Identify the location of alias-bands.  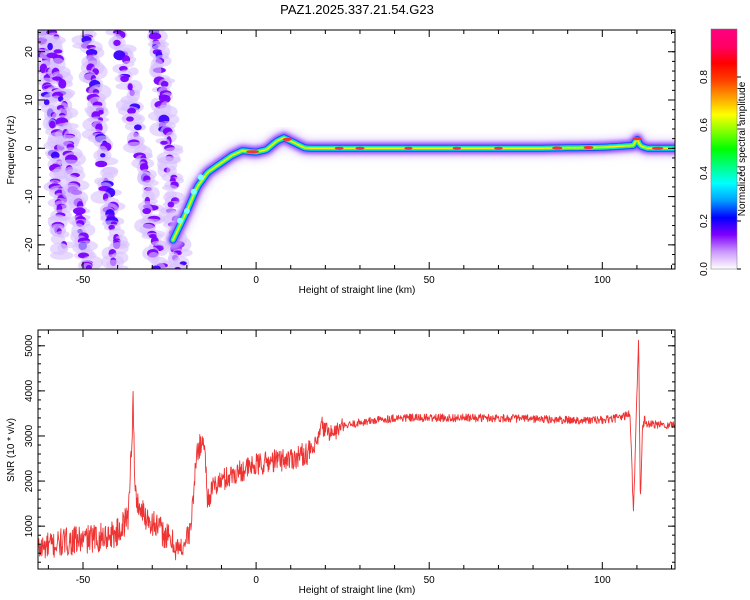
(115, 149).